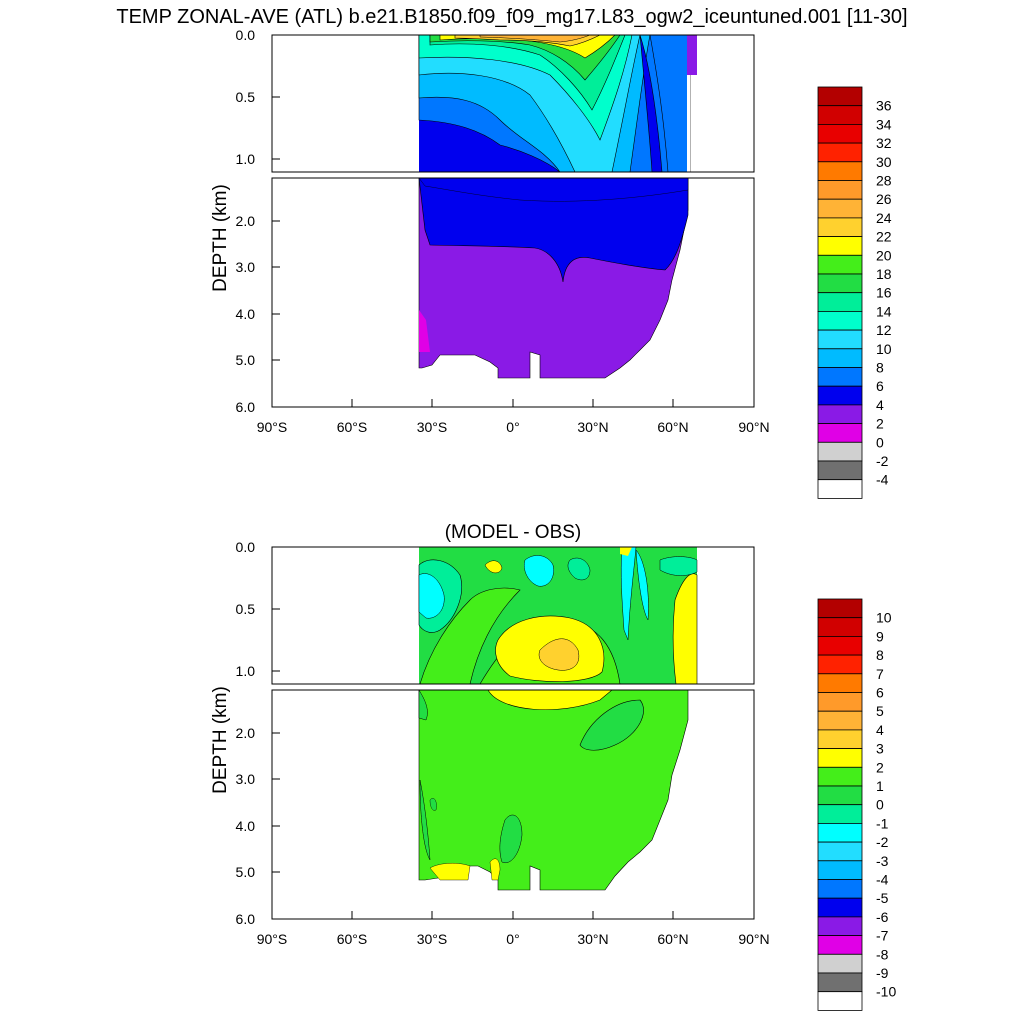  Describe the element at coordinates (884, 162) in the screenshot. I see `colorbar-label: 30` at that location.